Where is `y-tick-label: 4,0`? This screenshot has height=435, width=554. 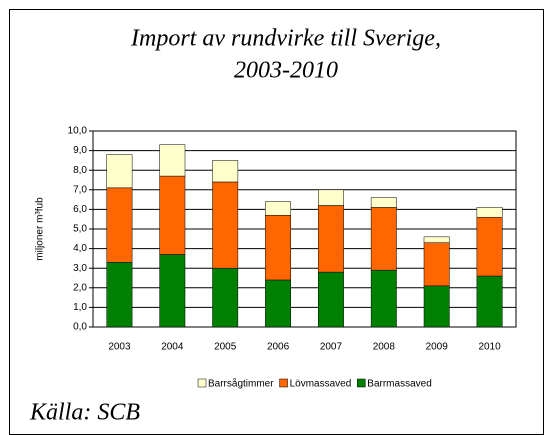
y-tick-label: 4,0 is located at coordinates (80, 248).